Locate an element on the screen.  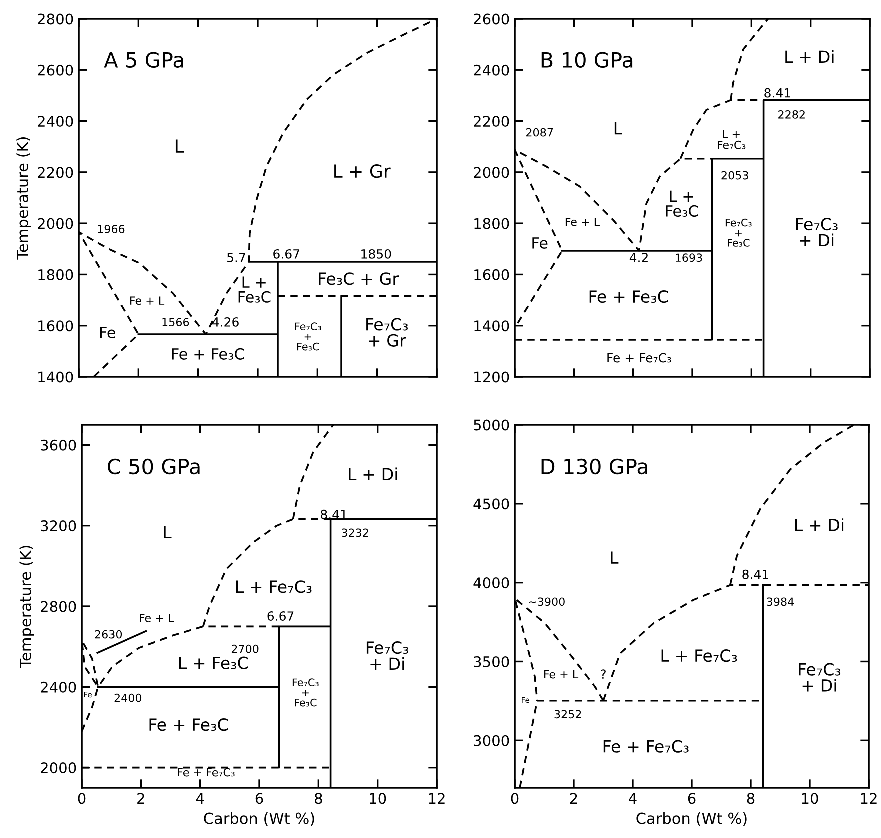
annotation: 1966 is located at coordinates (111, 229).